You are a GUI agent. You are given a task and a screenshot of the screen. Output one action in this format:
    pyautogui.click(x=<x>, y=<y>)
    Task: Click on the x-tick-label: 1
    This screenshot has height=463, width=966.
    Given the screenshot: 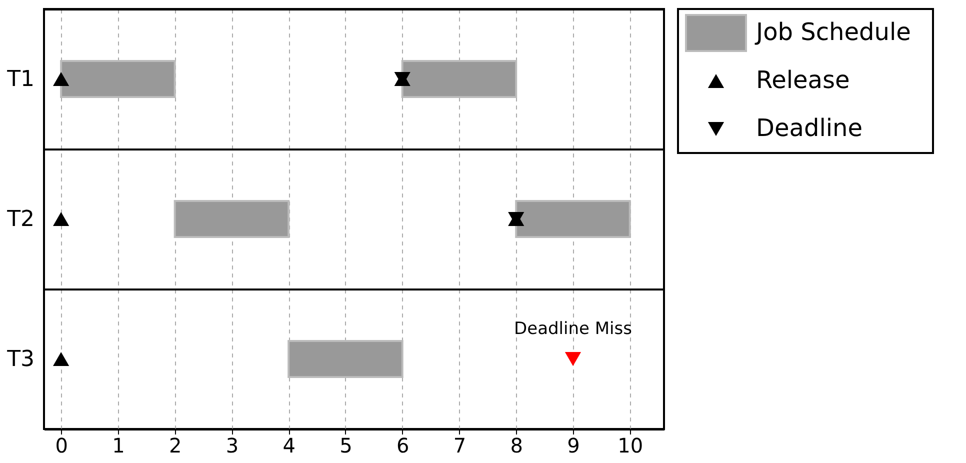 What is the action you would take?
    pyautogui.click(x=118, y=446)
    